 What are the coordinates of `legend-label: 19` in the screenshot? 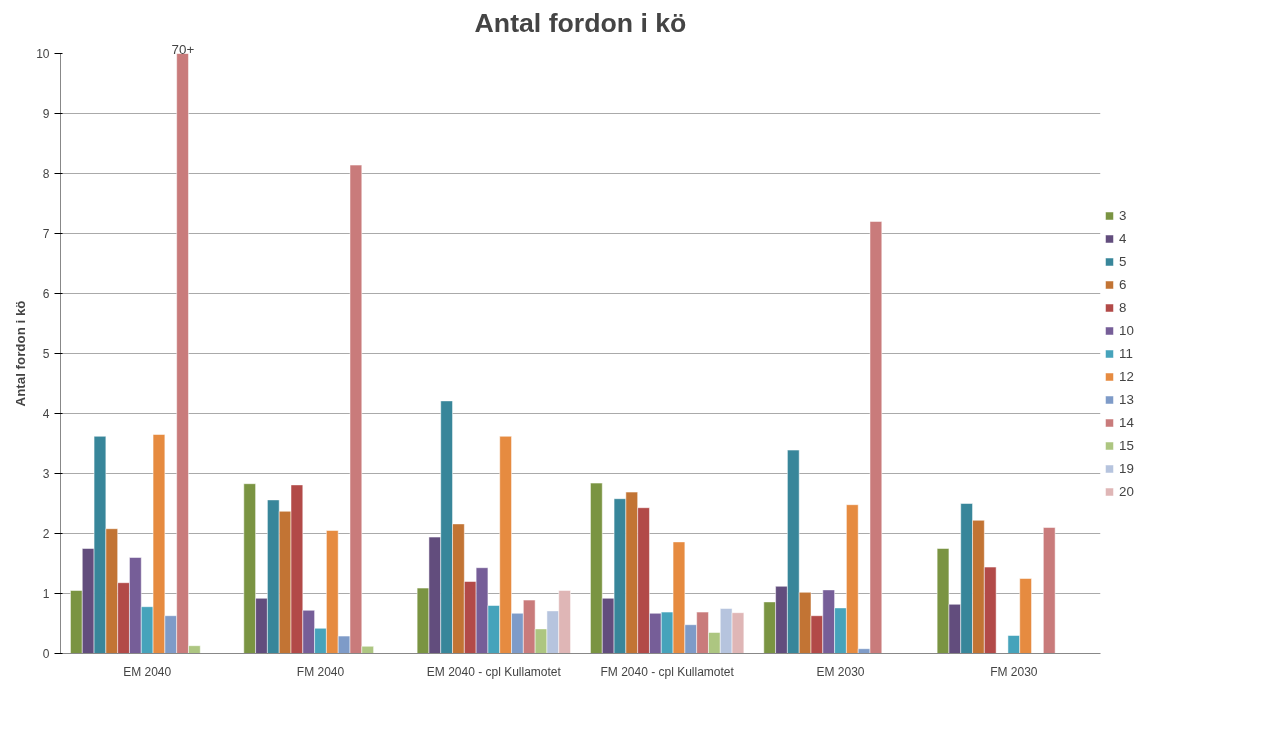 It's located at (1127, 468).